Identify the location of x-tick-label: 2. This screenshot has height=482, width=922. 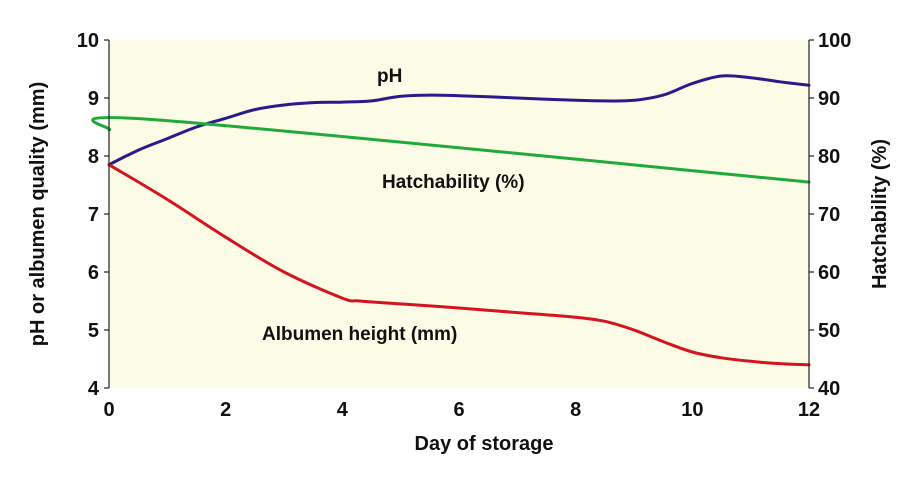
(225, 410).